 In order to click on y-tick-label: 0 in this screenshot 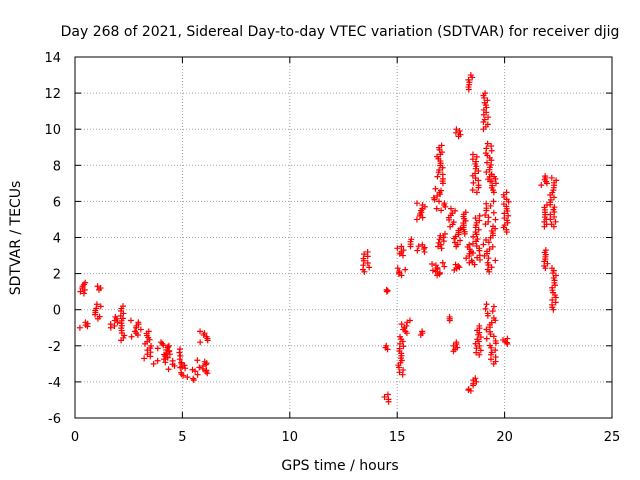, I will do `click(57, 311)`.